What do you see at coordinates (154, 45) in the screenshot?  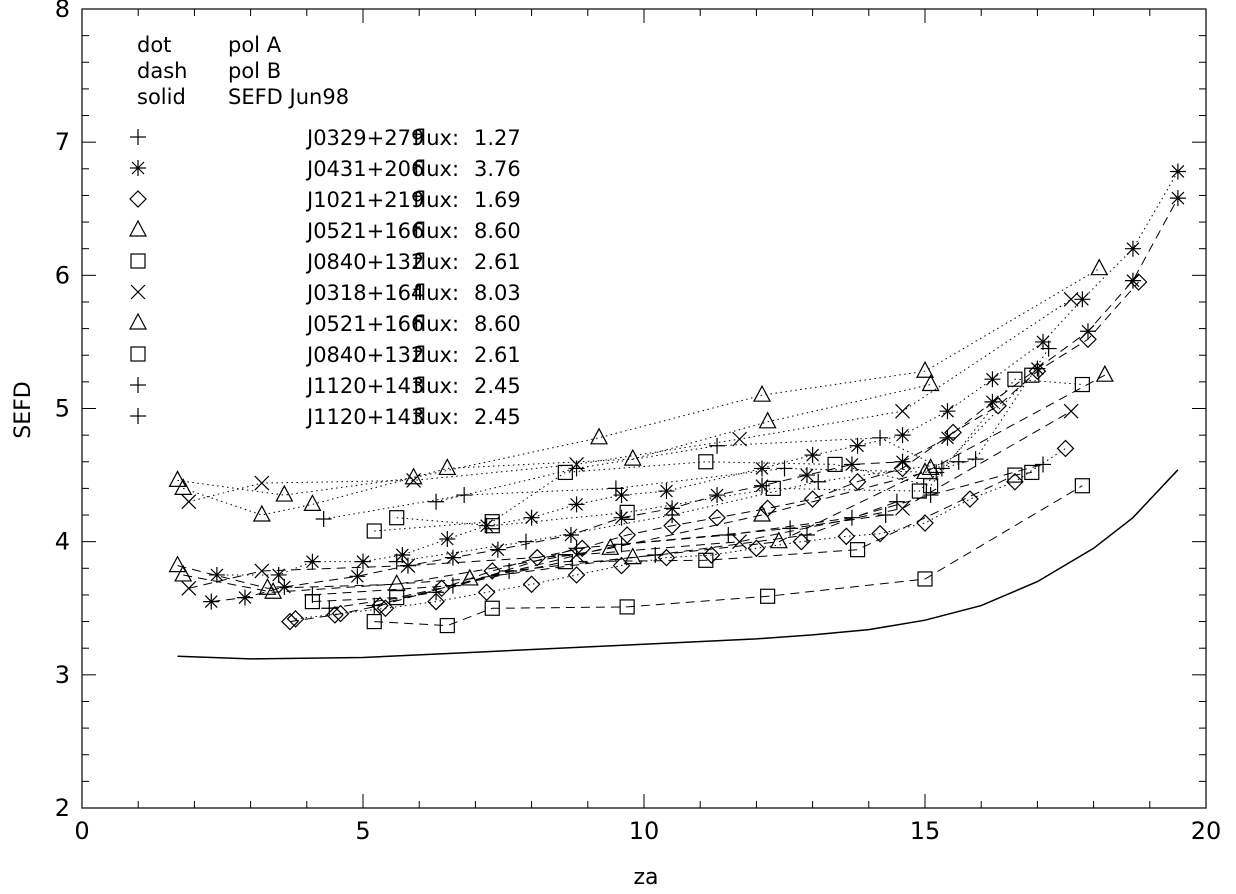 I see `legend-style-name: dot` at bounding box center [154, 45].